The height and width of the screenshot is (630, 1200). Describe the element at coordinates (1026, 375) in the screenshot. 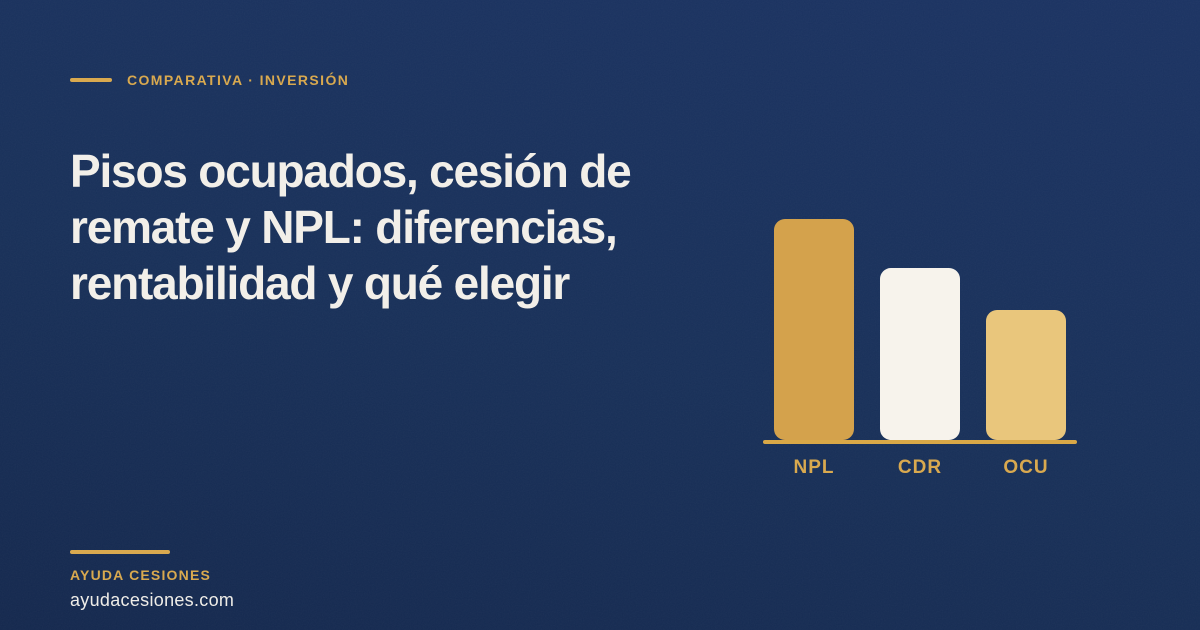

I see `bar-ocu` at that location.